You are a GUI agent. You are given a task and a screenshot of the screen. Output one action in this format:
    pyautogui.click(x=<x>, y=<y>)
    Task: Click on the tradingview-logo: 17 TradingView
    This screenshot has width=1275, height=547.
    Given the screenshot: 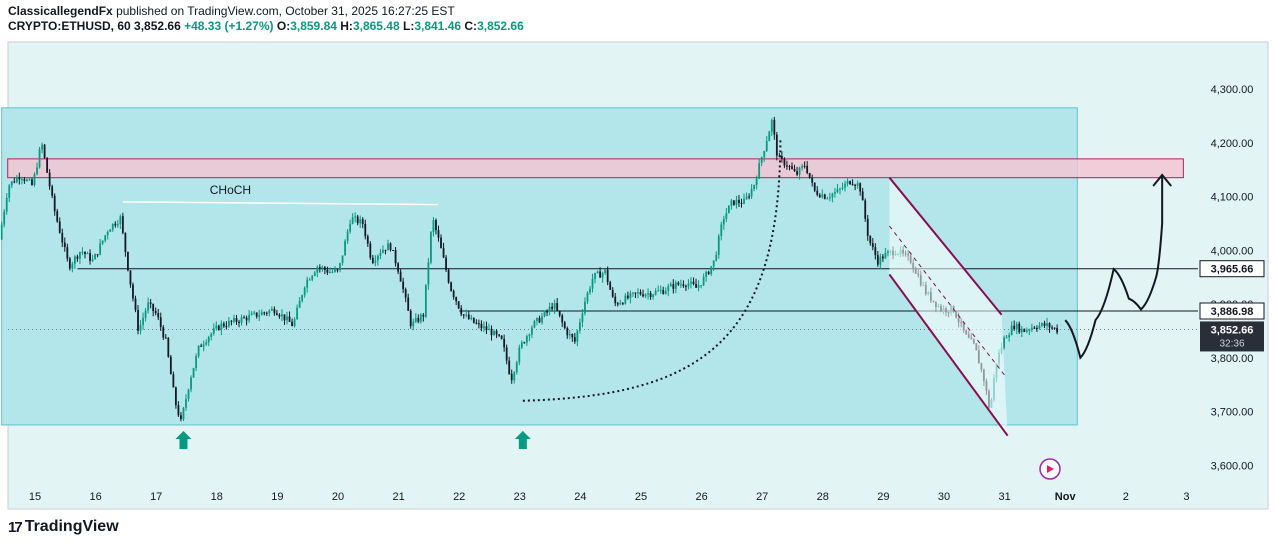 What is the action you would take?
    pyautogui.click(x=63, y=527)
    